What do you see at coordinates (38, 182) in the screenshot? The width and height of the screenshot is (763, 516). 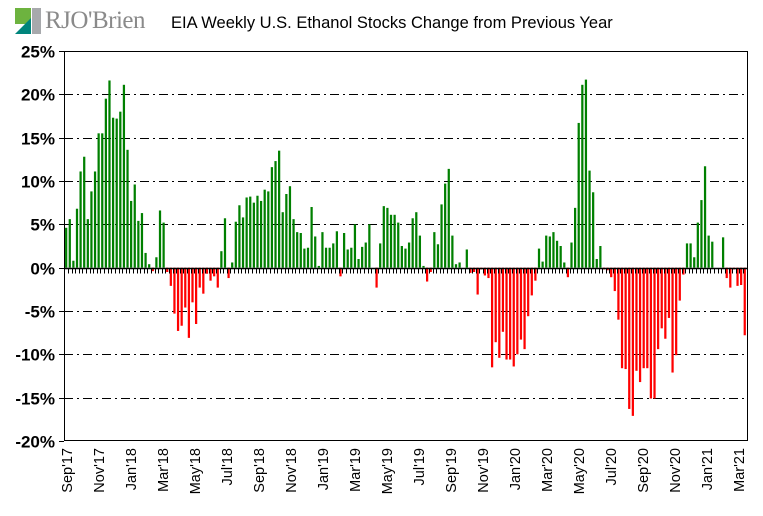 I see `y-tick-label: 10%` at bounding box center [38, 182].